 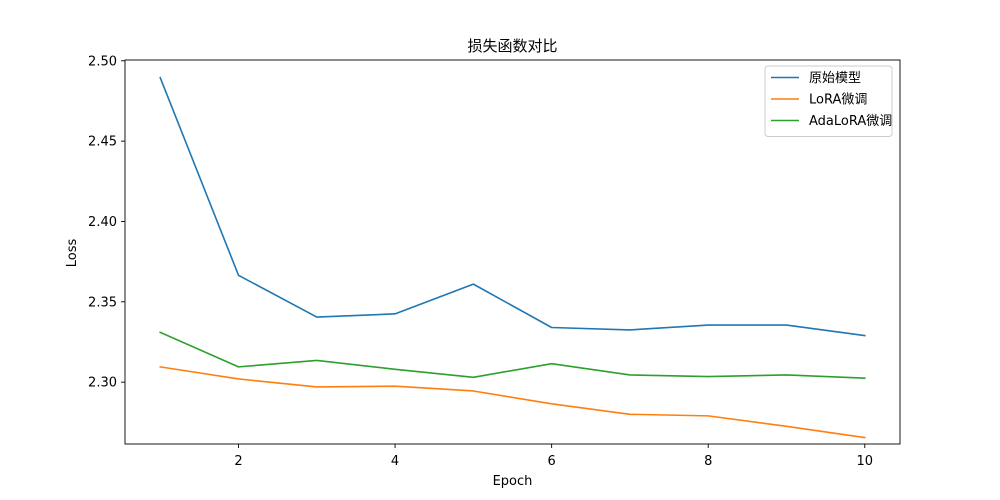 I want to click on chart-title: 损失函数对比, so click(x=512, y=46).